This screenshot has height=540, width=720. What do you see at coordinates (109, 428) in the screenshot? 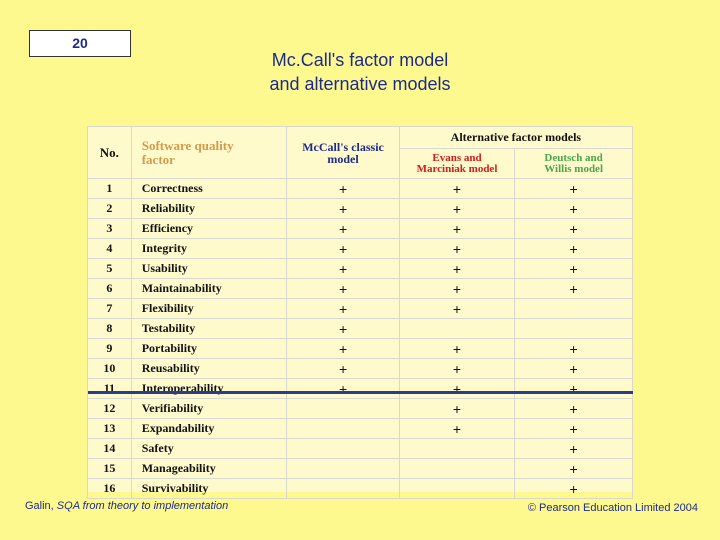
I see `row-no: 13` at bounding box center [109, 428].